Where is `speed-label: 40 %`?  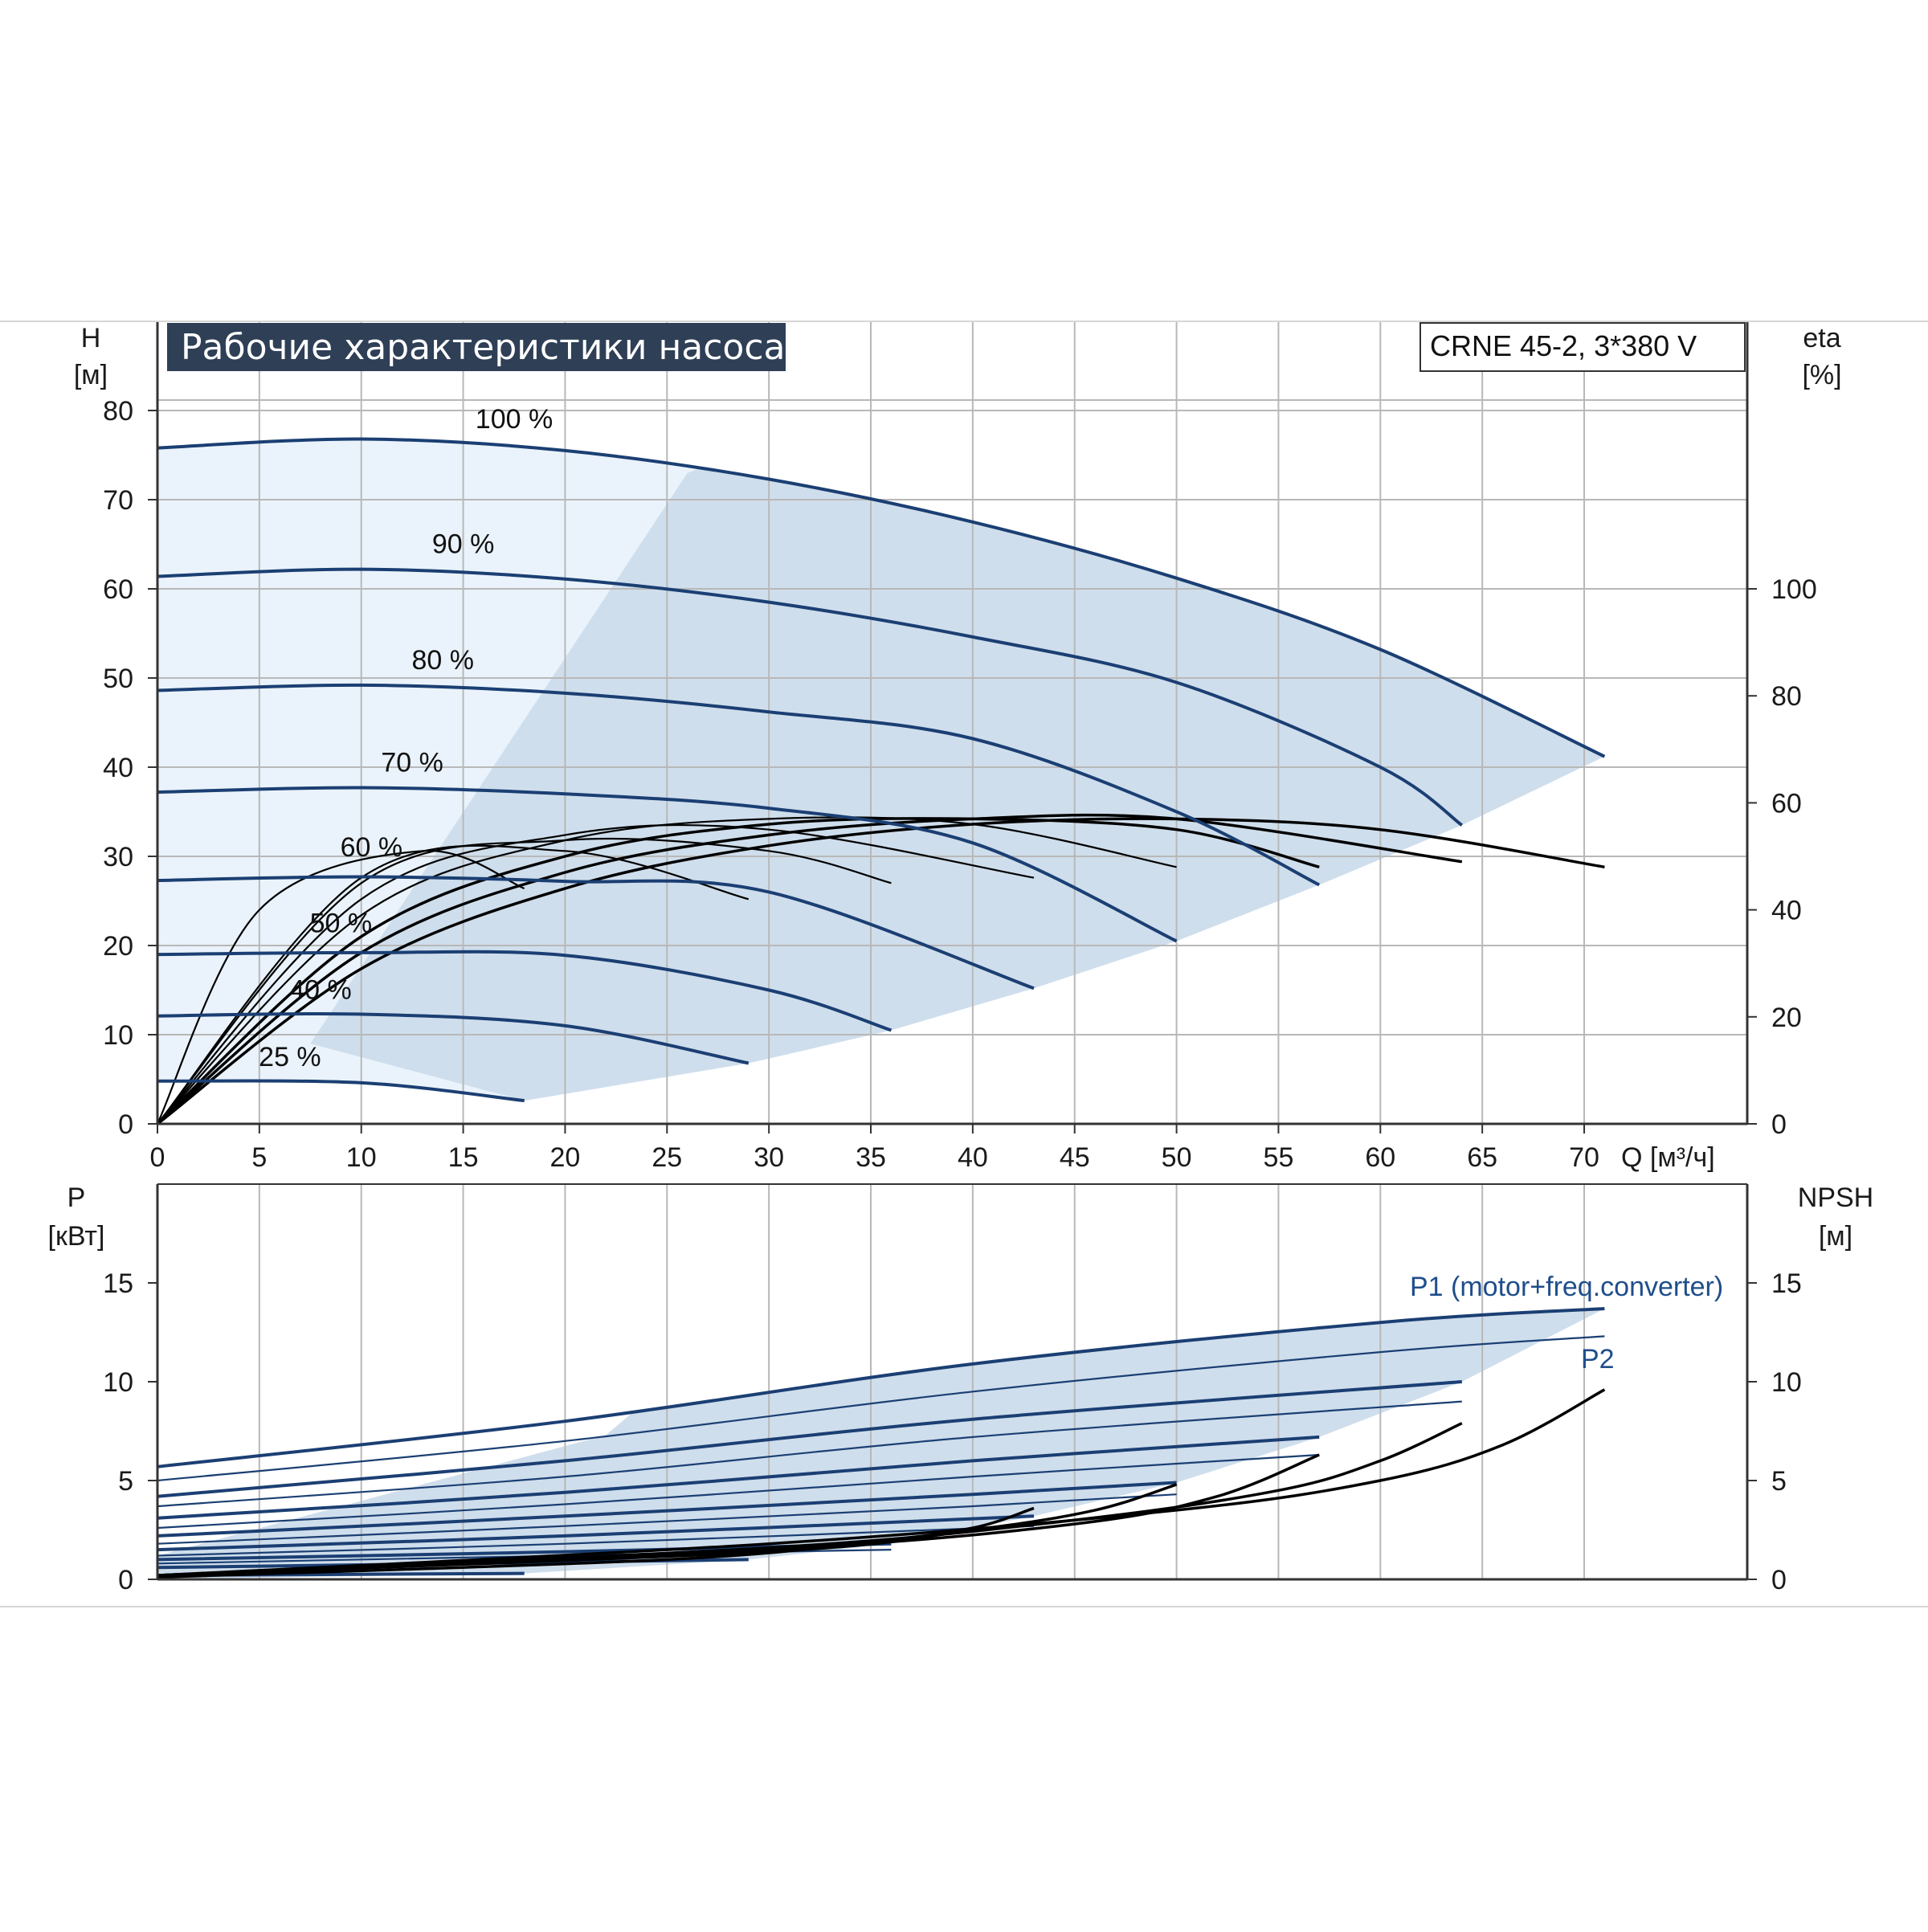
speed-label: 40 % is located at coordinates (320, 990).